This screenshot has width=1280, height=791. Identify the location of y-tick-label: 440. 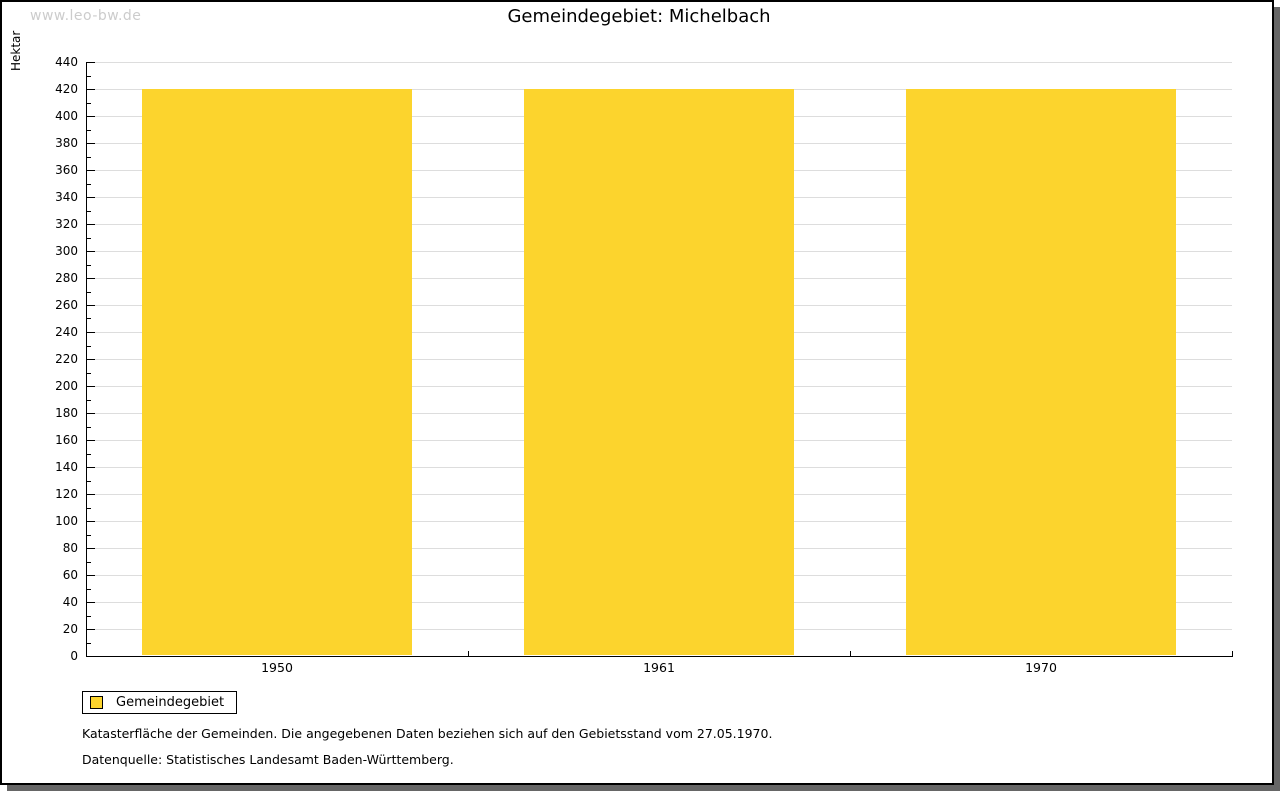
(66, 62).